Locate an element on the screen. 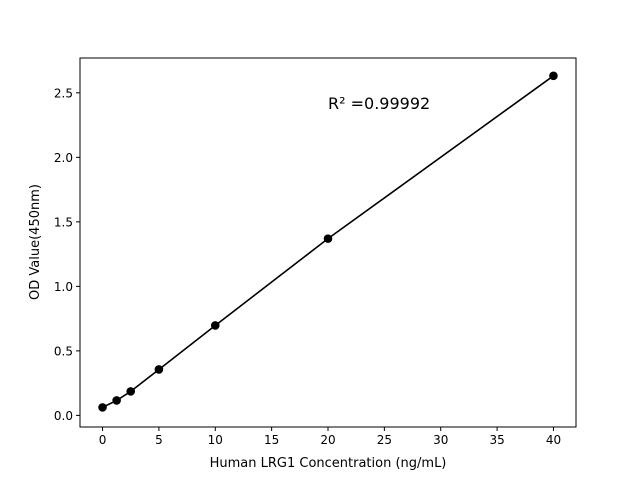 This screenshot has height=484, width=640. y-tick-label: 1.0 is located at coordinates (63, 287).